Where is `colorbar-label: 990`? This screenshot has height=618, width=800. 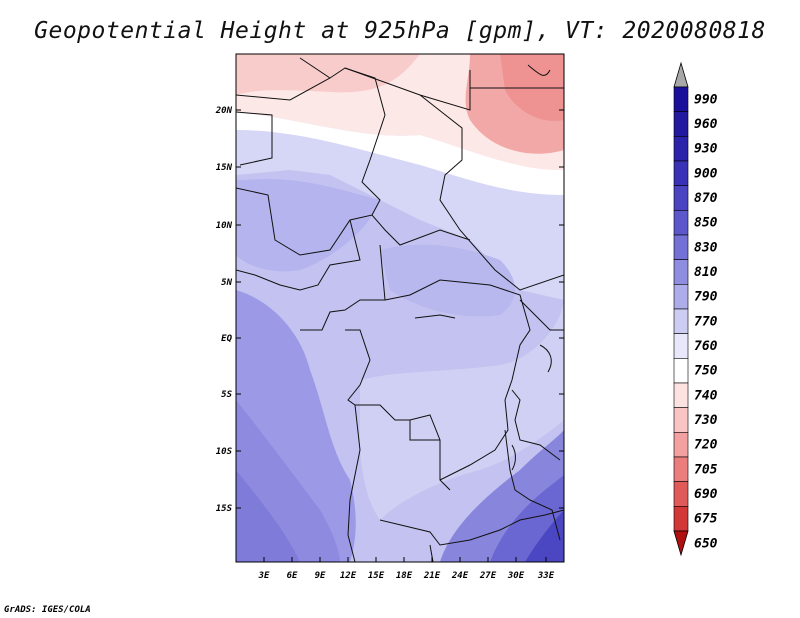 colorbar-label: 990 is located at coordinates (706, 99).